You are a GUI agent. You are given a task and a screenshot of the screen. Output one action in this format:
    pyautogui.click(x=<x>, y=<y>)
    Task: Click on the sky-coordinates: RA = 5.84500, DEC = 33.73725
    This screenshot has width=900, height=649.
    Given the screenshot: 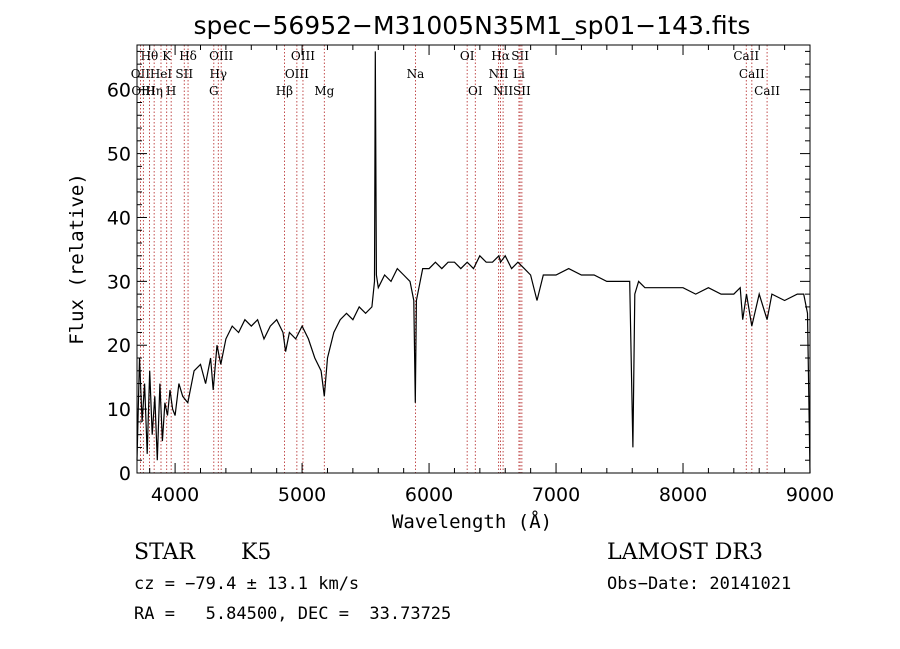 What is the action you would take?
    pyautogui.click(x=293, y=614)
    